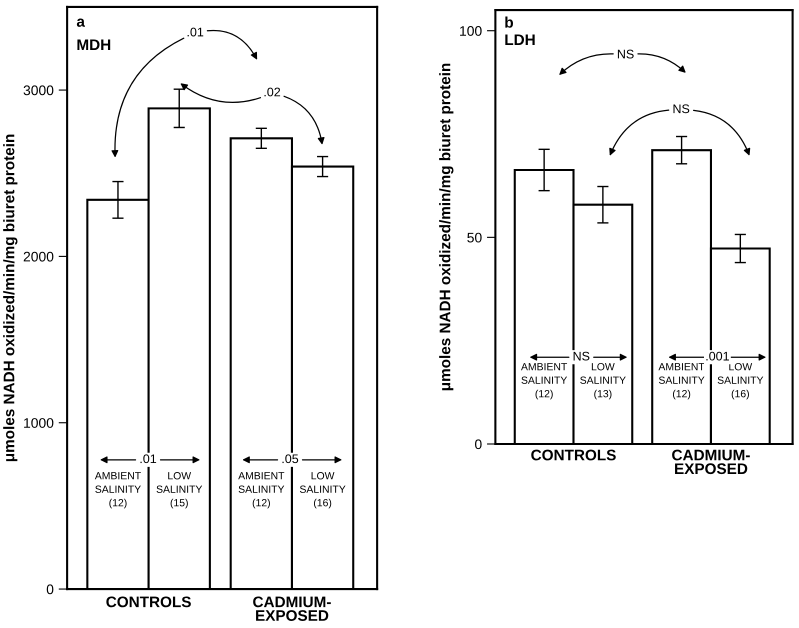 Image resolution: width=799 pixels, height=628 pixels. I want to click on x-tick-label: LOW SALINITY (15), so click(179, 490).